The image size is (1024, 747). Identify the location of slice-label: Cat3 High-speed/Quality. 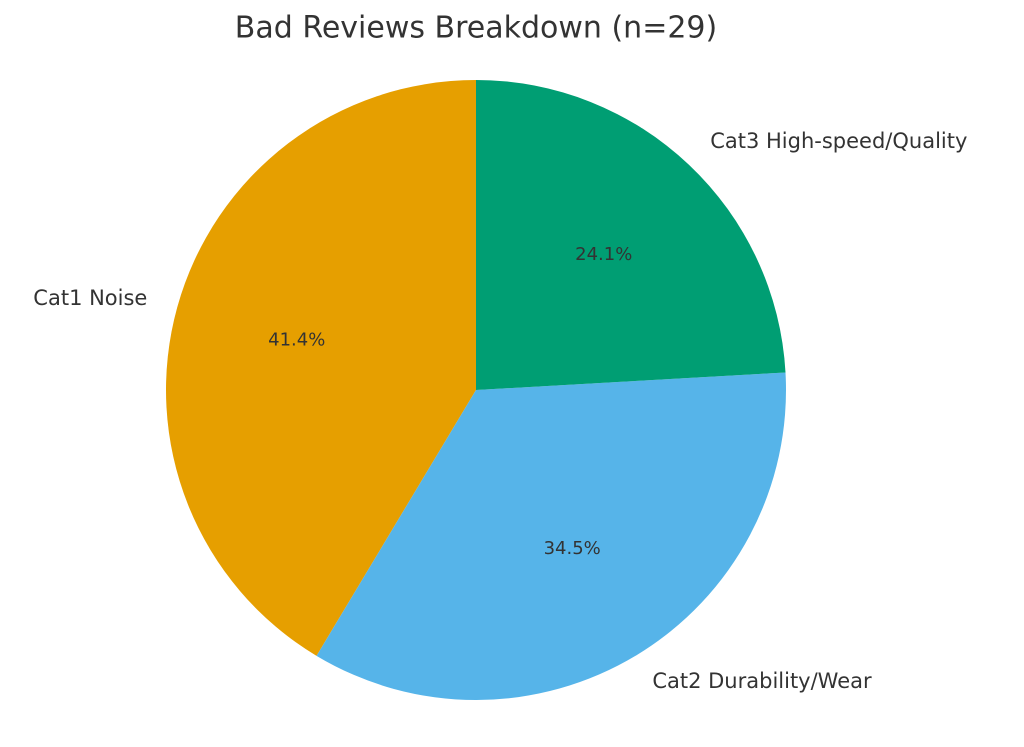
(838, 141).